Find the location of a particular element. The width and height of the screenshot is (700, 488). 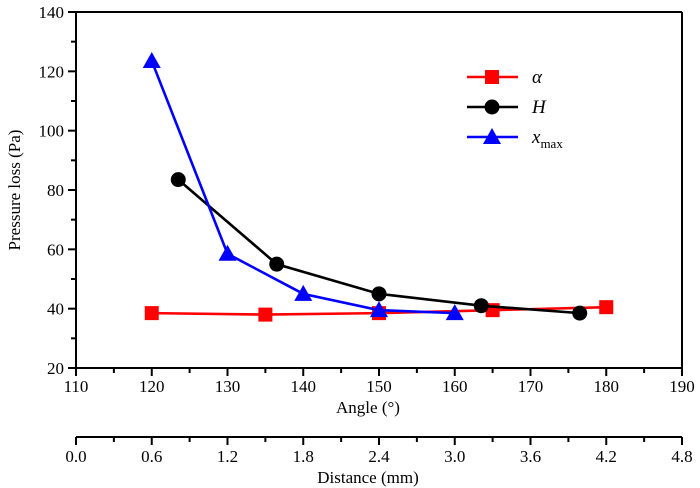

y-tick-label: 20 is located at coordinates (55, 368).